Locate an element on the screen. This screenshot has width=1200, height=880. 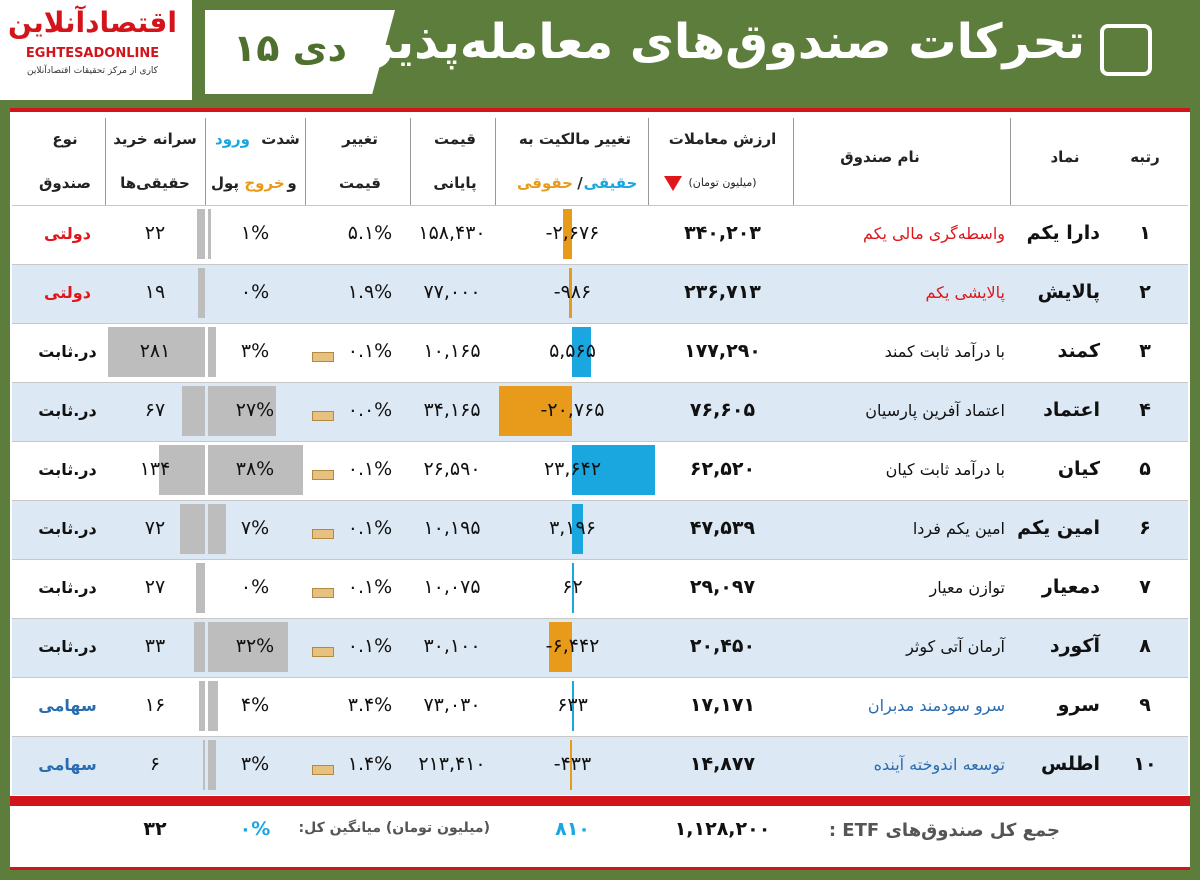
value: ۲۰,۴۵۰ is located at coordinates (722, 646).